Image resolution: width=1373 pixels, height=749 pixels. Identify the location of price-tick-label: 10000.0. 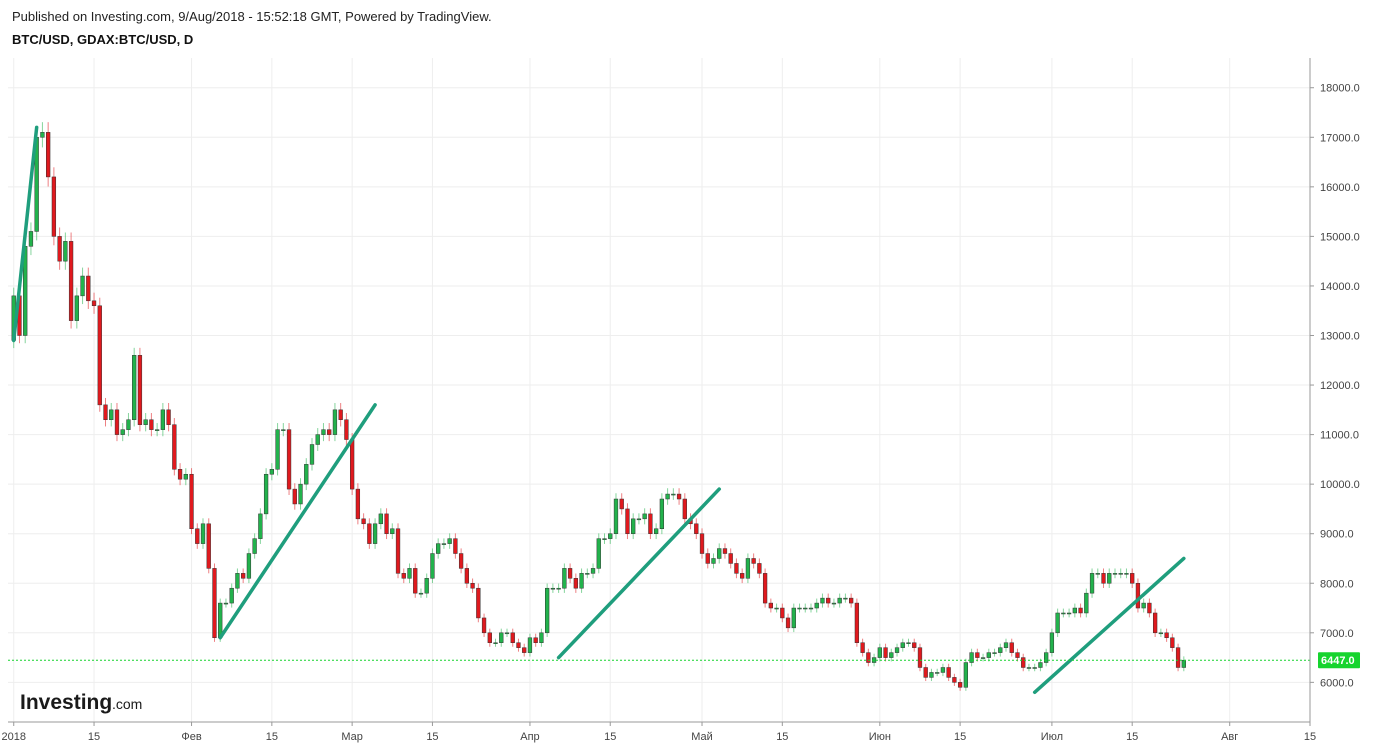
(1340, 485).